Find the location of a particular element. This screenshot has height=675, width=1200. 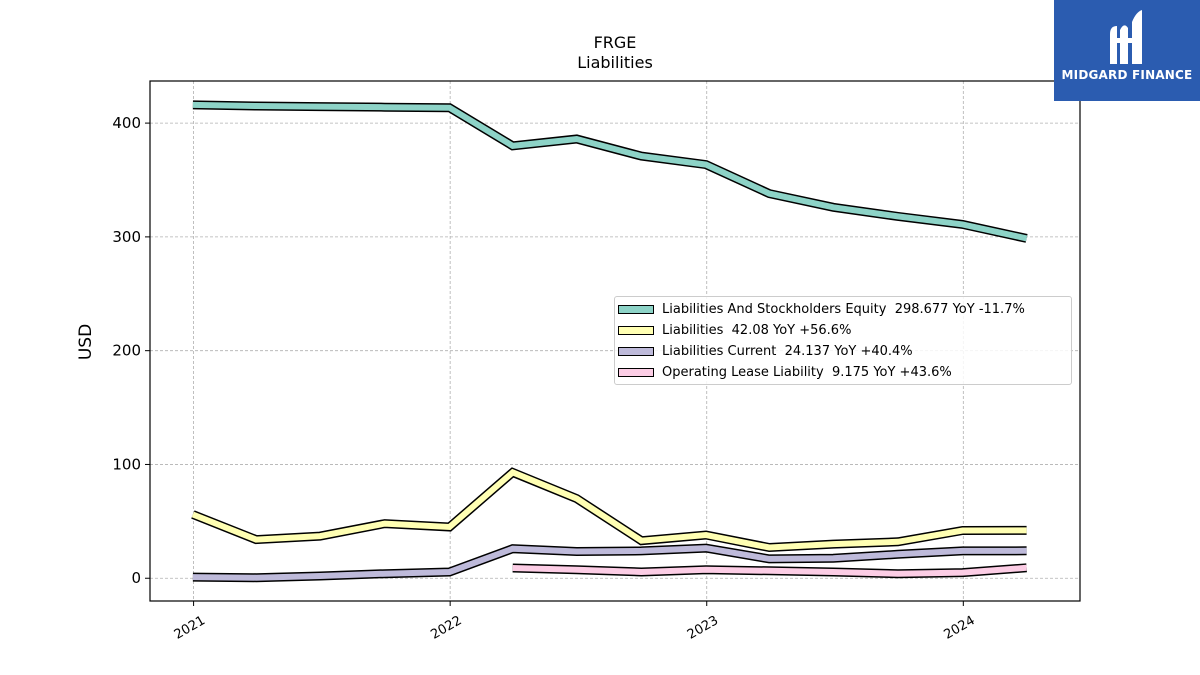

legend-swatch-lease is located at coordinates (636, 372).